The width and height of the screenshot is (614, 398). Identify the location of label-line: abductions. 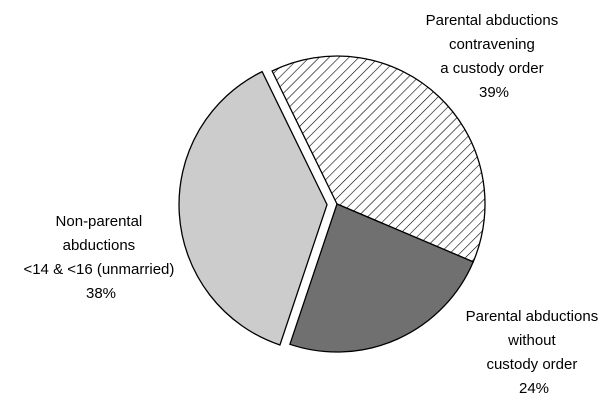
(99, 245).